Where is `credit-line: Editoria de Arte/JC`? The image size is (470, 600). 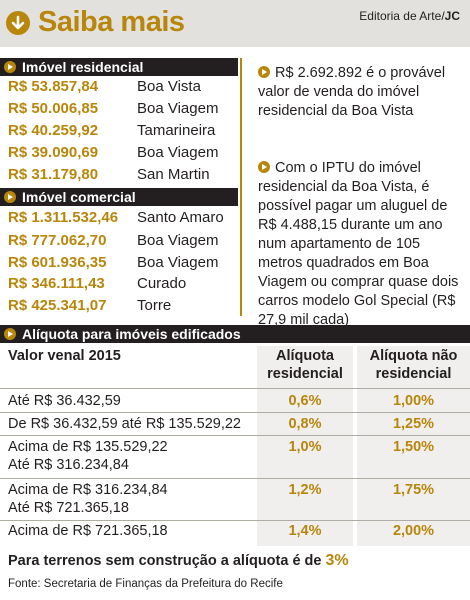
credit-line: Editoria de Arte/JC is located at coordinates (409, 16).